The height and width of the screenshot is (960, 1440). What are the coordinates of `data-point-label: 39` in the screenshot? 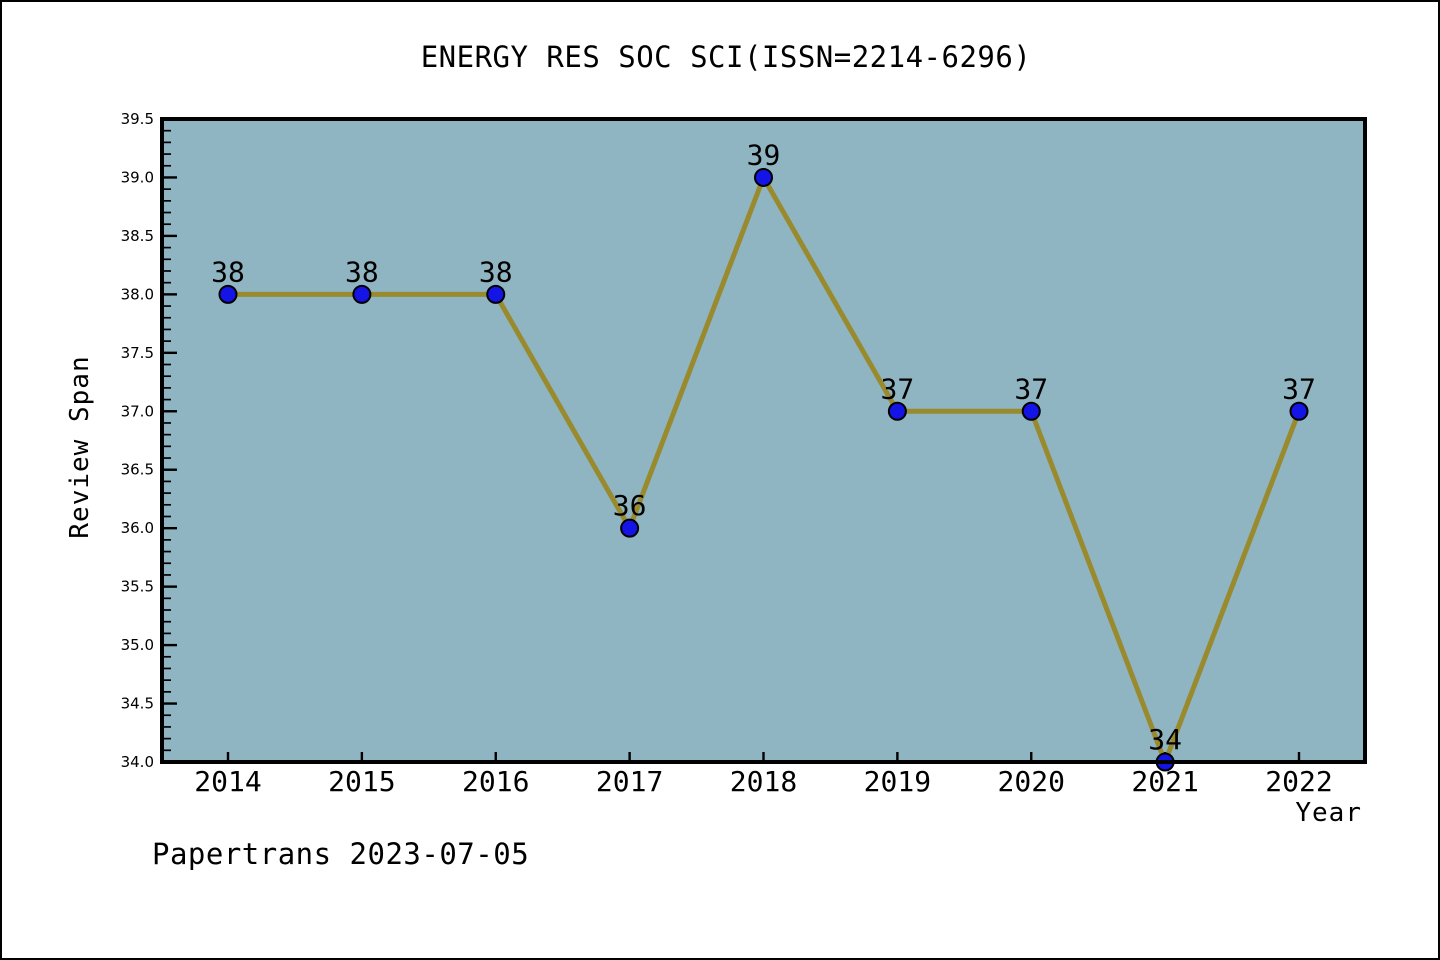 It's located at (764, 154).